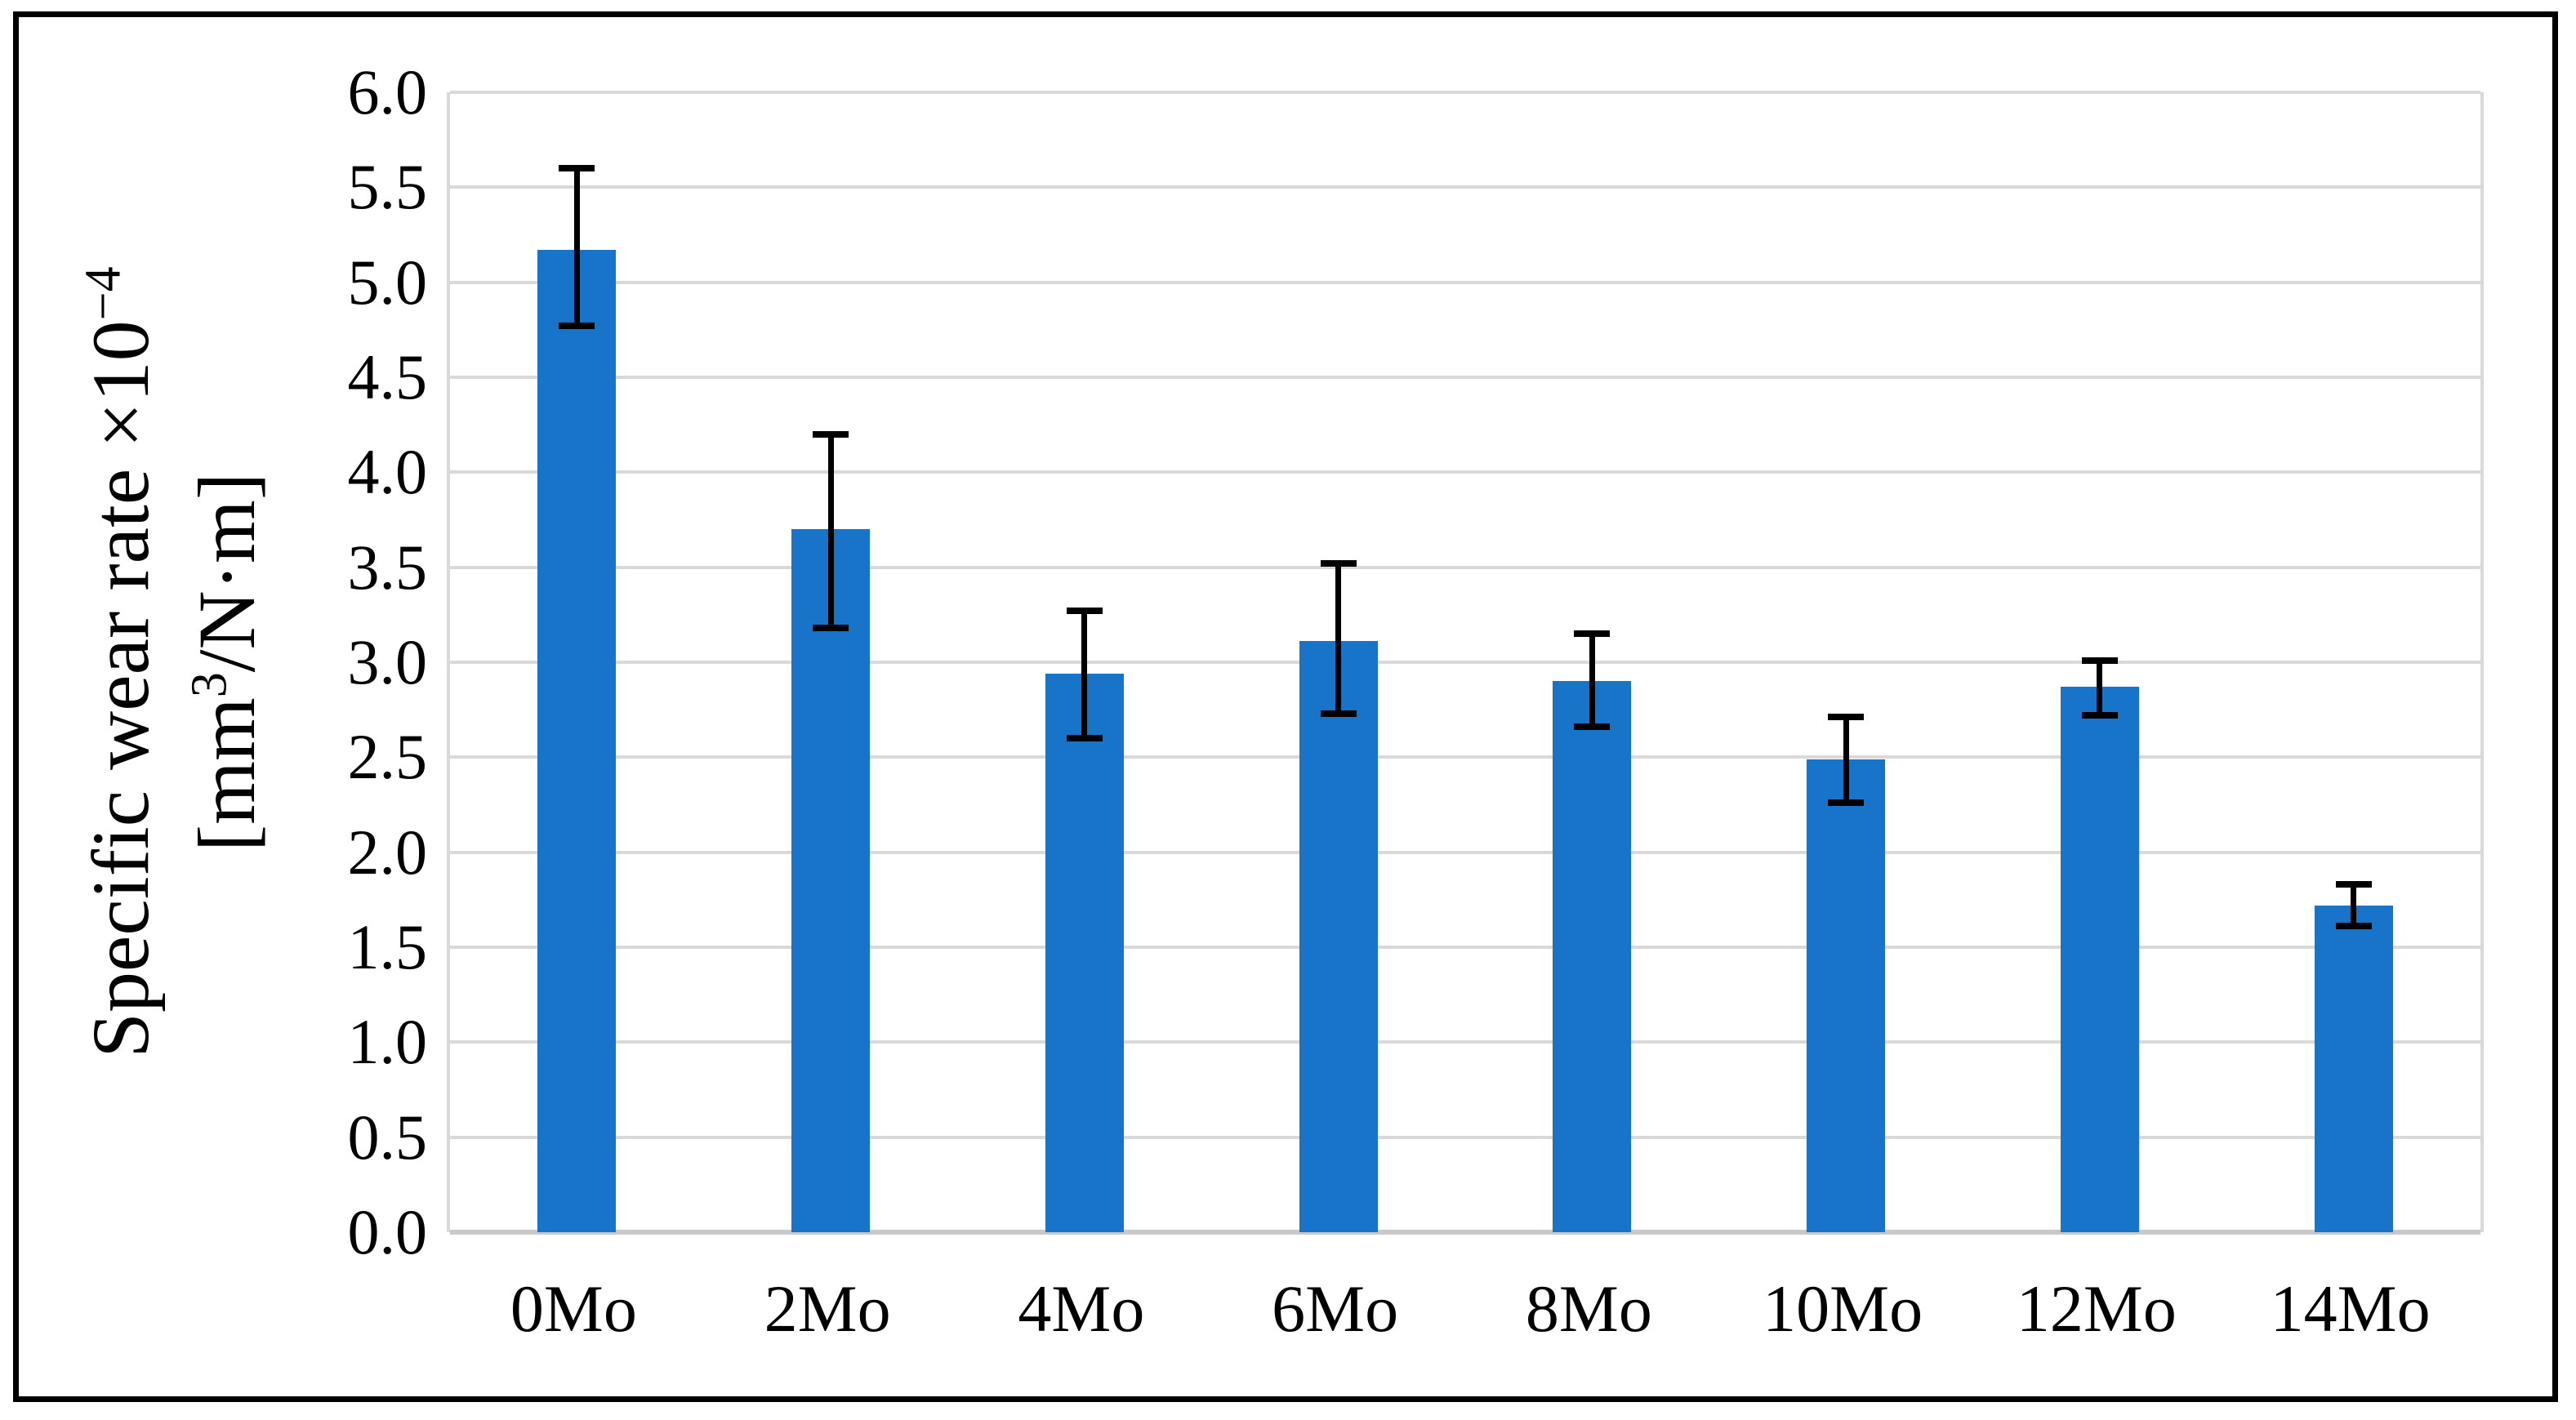  I want to click on y-tick-label-0.0: 0.0, so click(387, 1231).